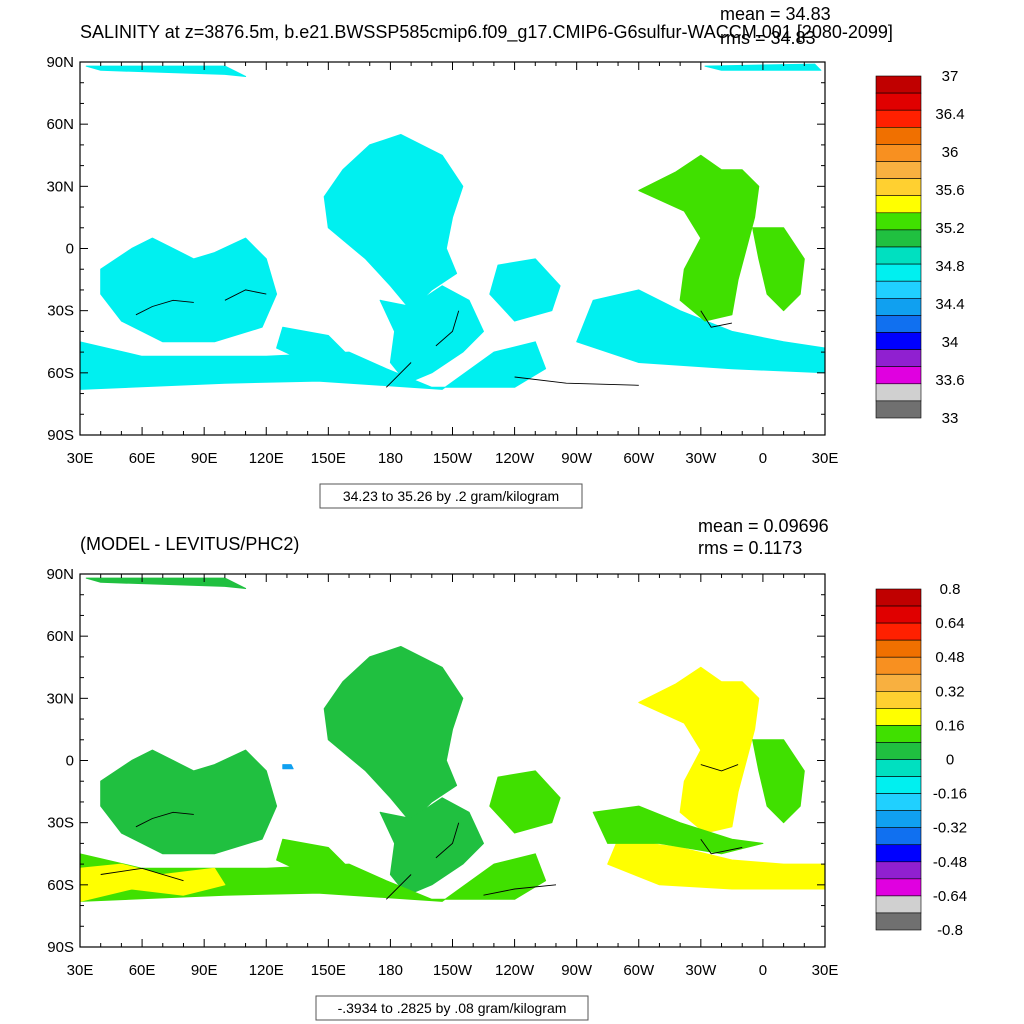 This screenshot has height=1024, width=1024. What do you see at coordinates (750, 548) in the screenshot?
I see `difference-rms-label: rms = 0.1173` at bounding box center [750, 548].